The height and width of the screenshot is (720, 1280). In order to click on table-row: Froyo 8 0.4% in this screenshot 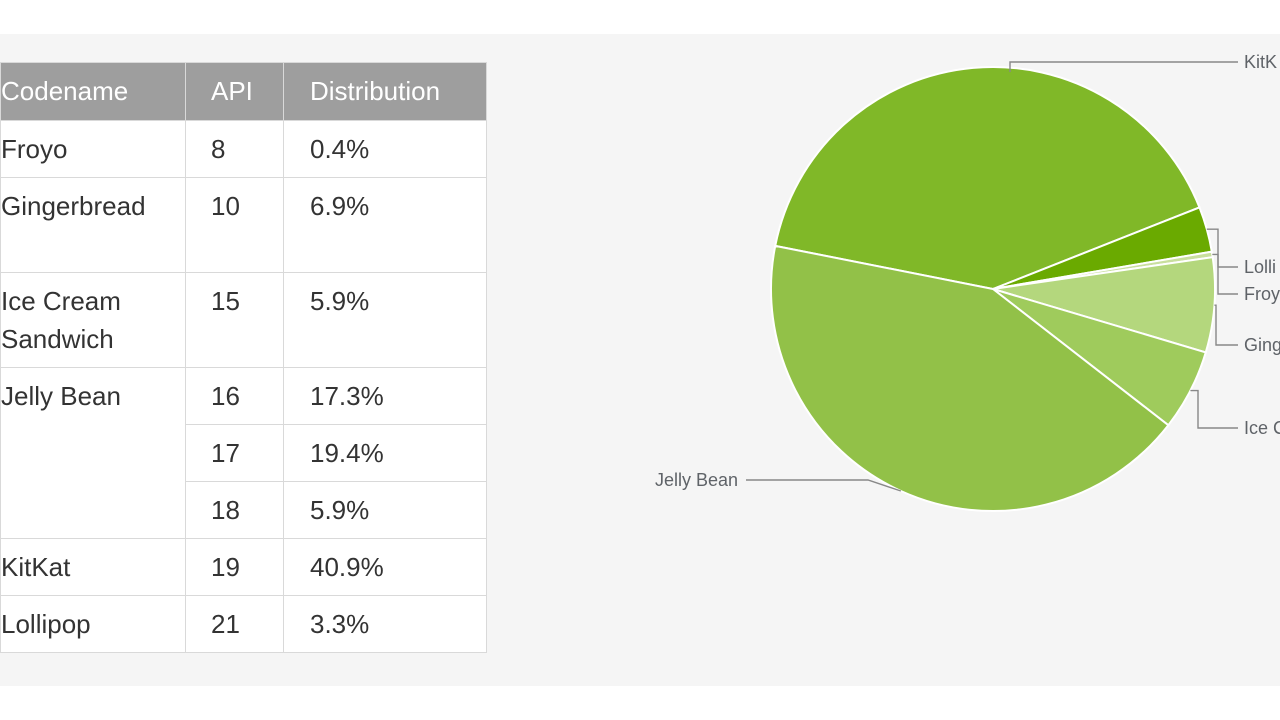, I will do `click(243, 149)`.